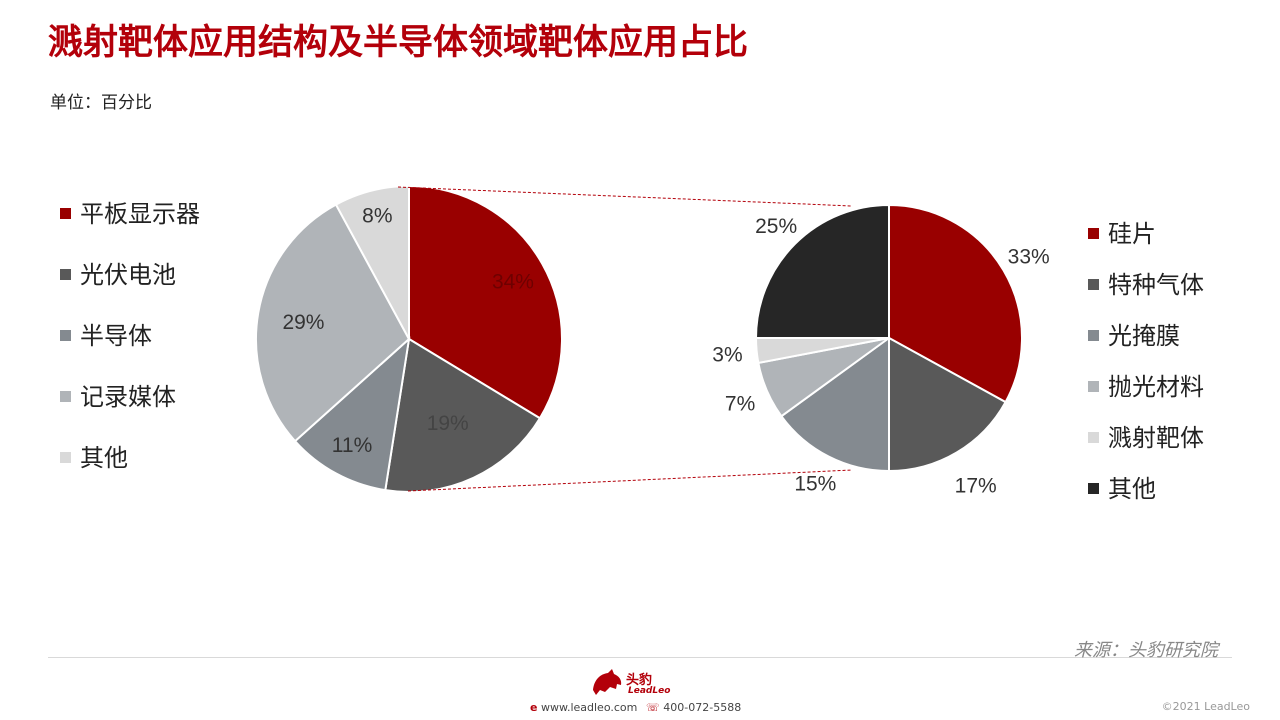  What do you see at coordinates (128, 275) in the screenshot?
I see `legend-label: 光伏电池` at bounding box center [128, 275].